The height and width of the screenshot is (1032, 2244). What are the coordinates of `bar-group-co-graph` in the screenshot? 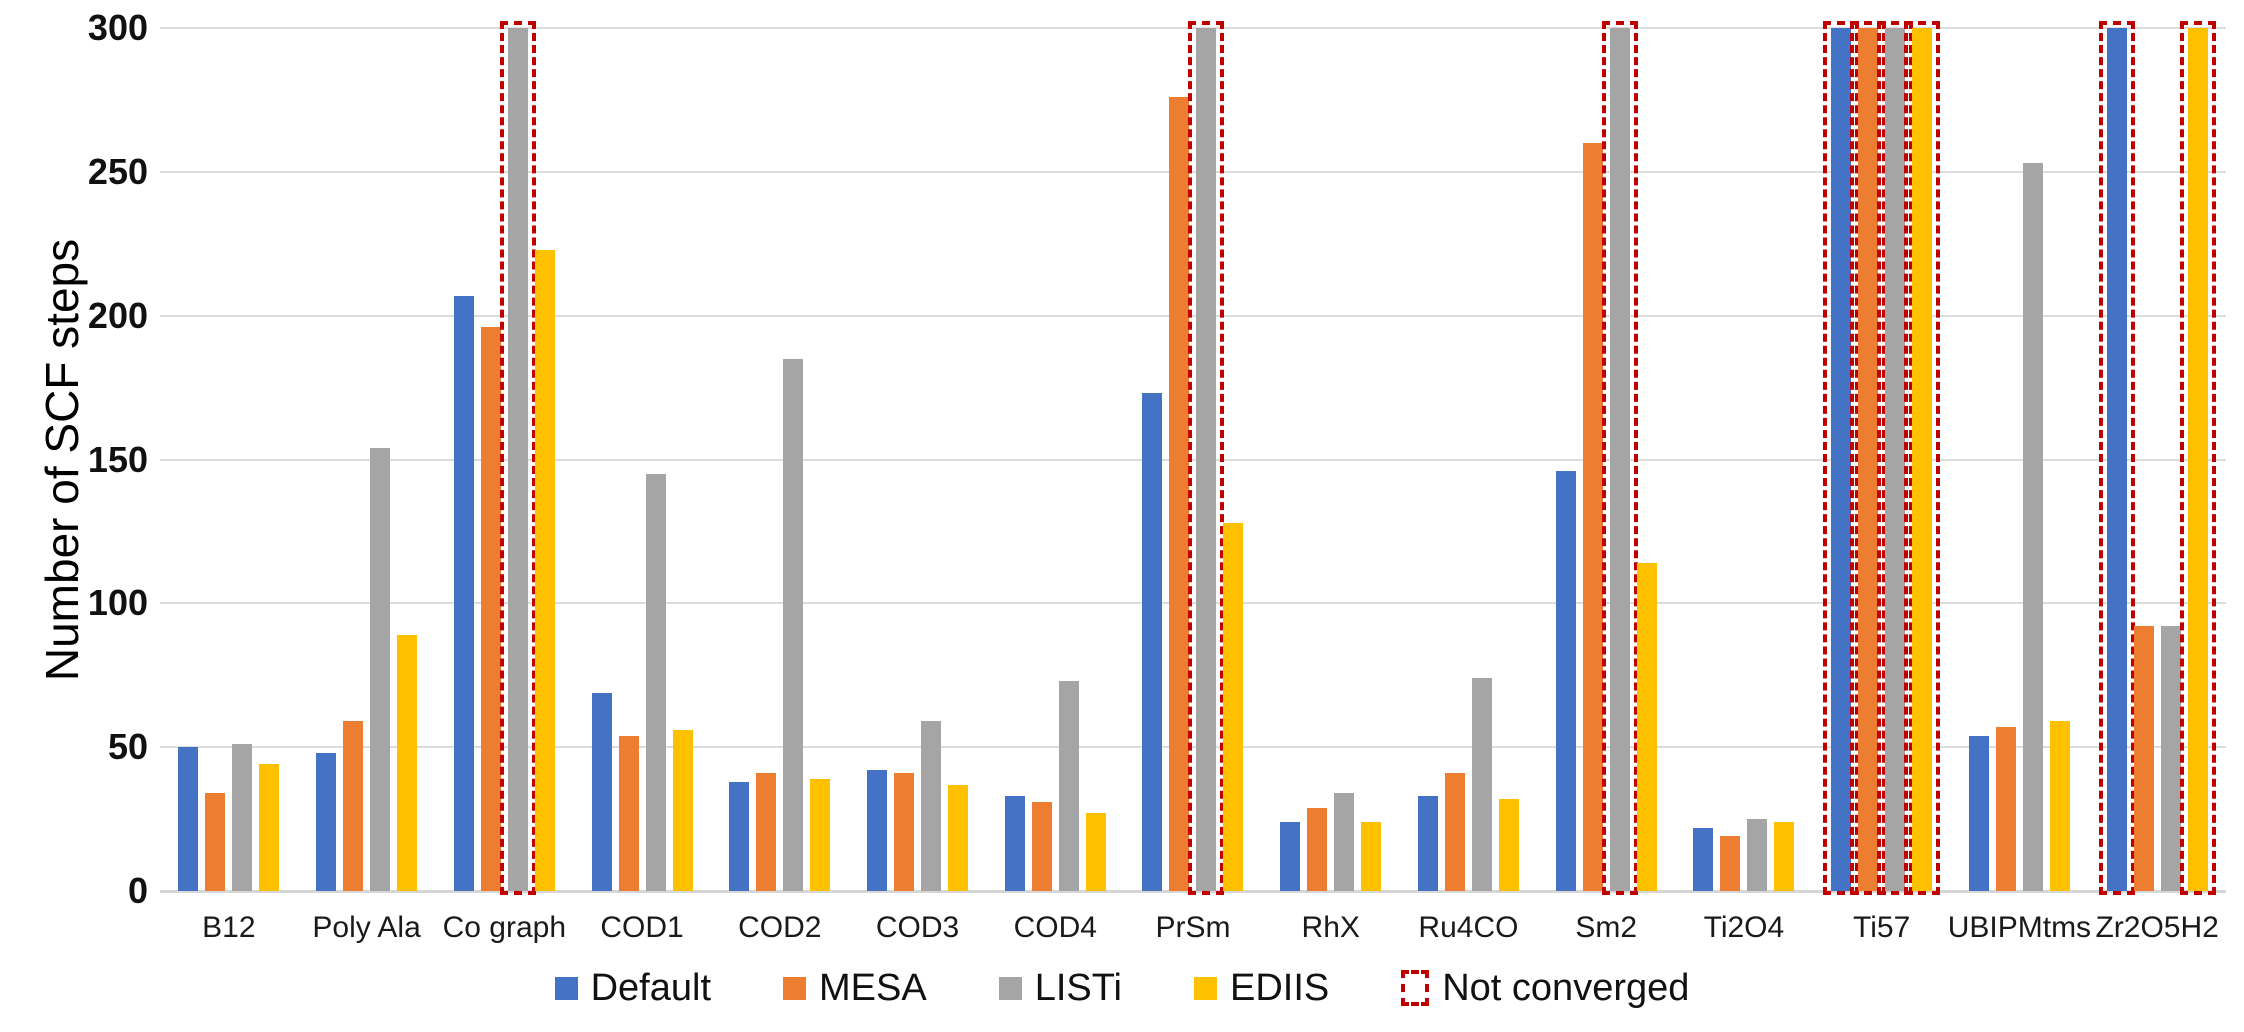 It's located at (504, 458).